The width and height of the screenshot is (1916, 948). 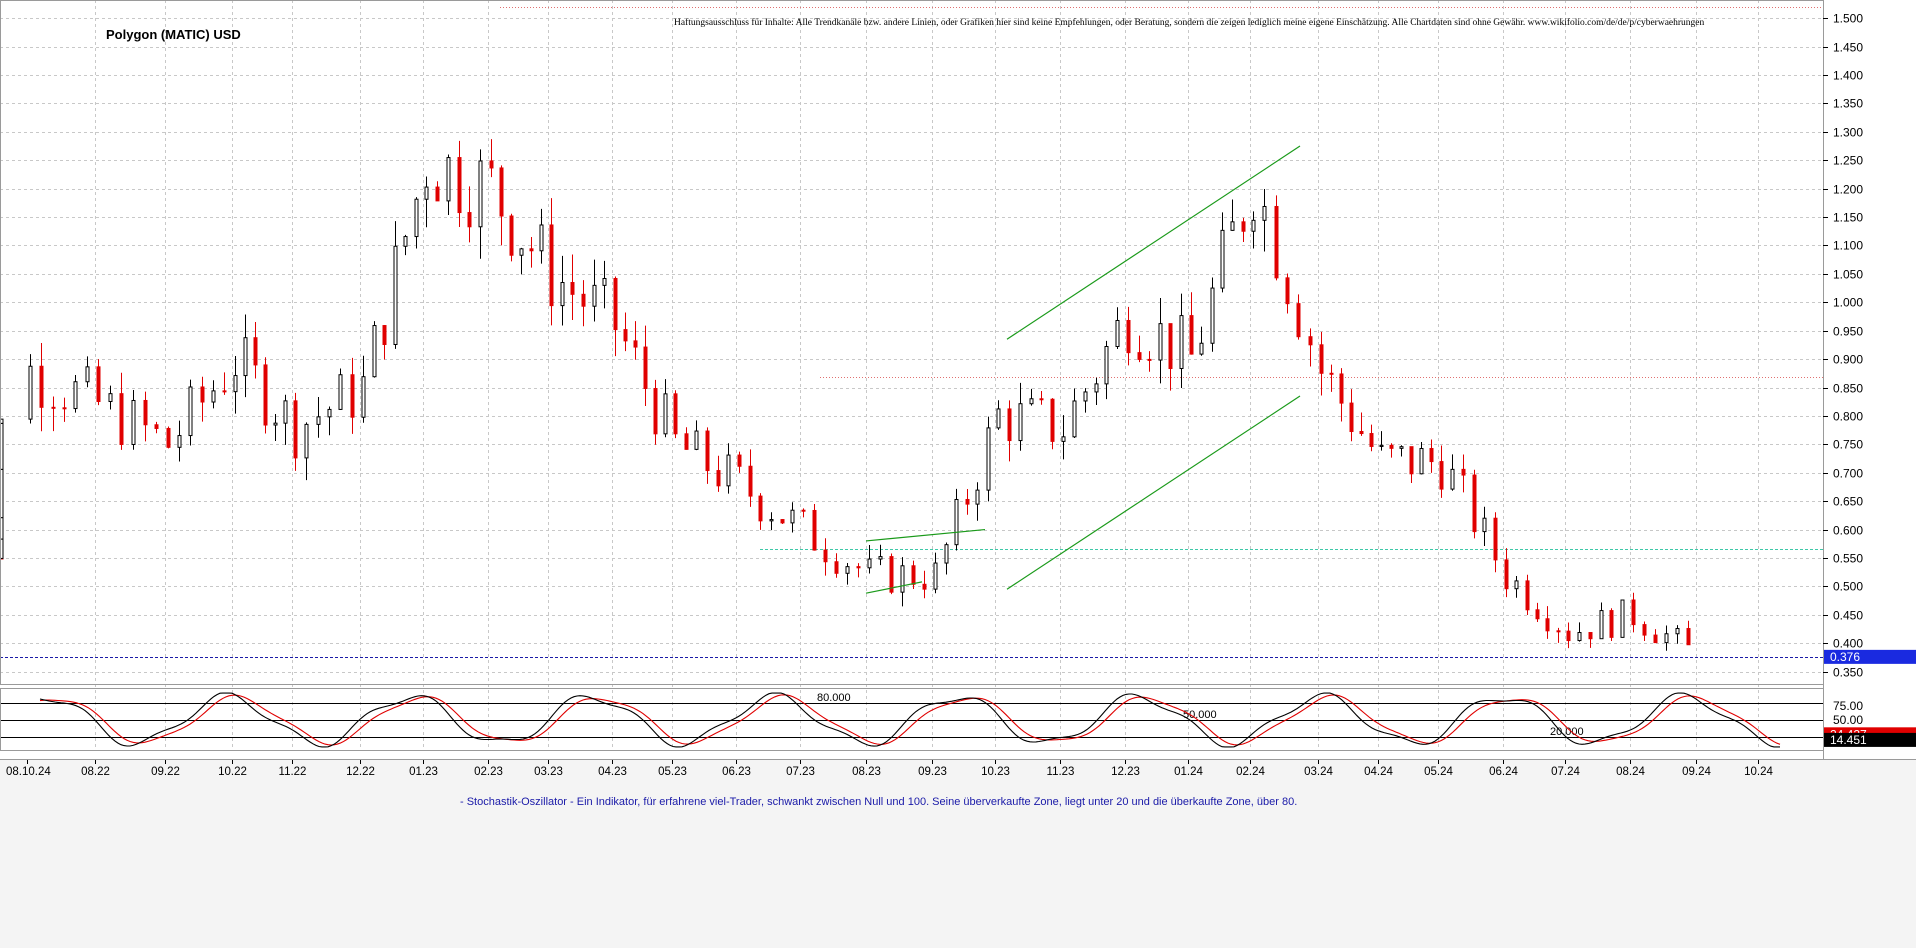 I want to click on y-tick-label: 0.950, so click(x=1848, y=332).